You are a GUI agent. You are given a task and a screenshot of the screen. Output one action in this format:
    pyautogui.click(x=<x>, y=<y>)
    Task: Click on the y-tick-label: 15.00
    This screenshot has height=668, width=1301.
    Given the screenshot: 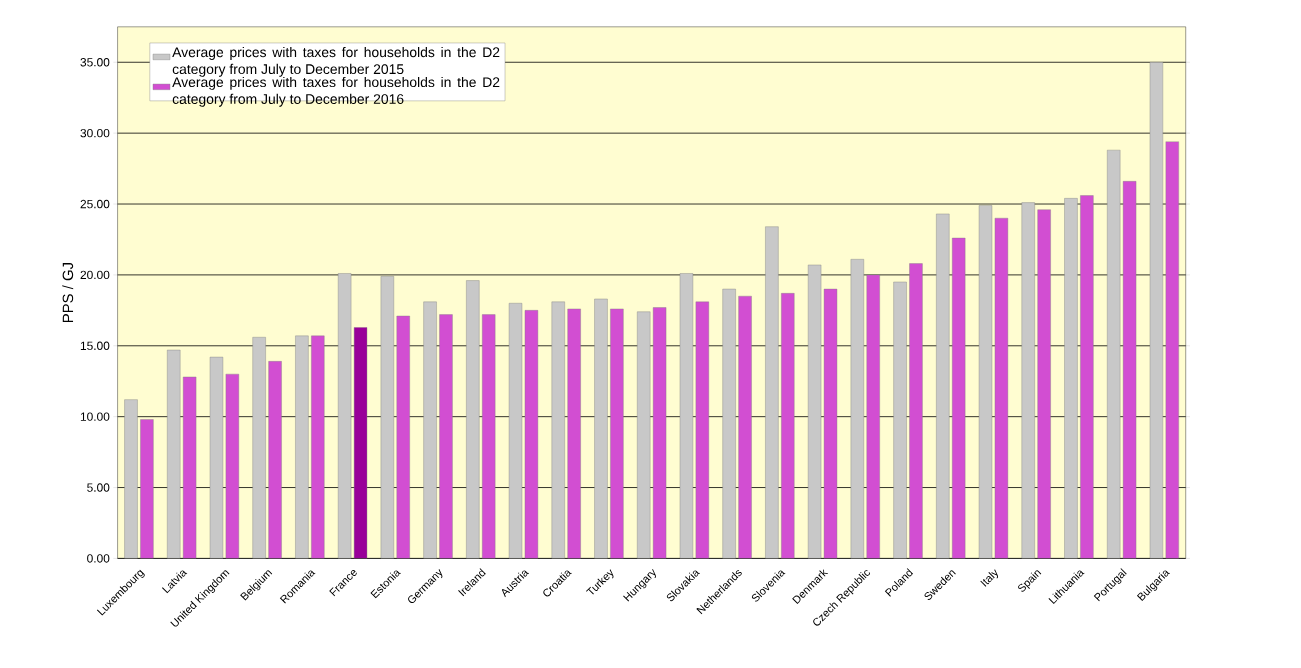 What is the action you would take?
    pyautogui.click(x=95, y=346)
    